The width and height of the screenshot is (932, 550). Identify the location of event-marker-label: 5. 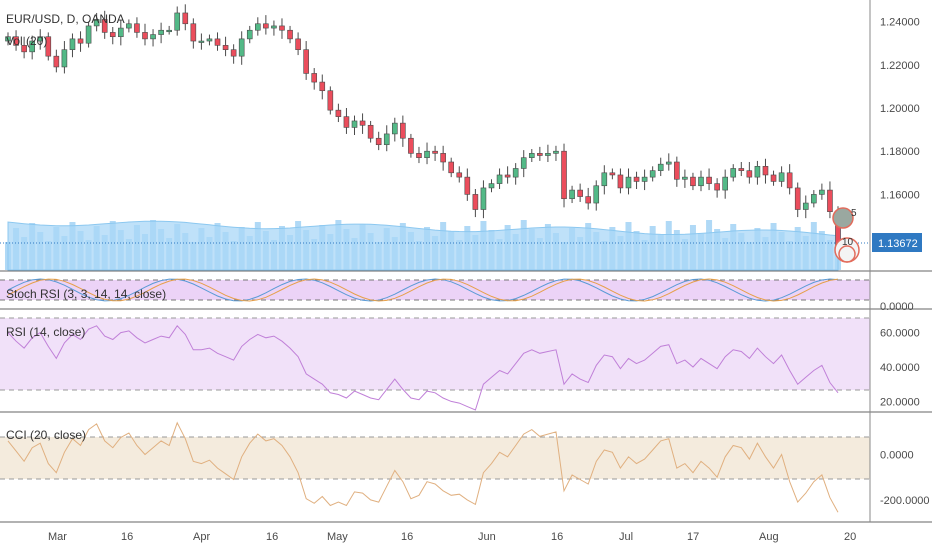
(854, 213).